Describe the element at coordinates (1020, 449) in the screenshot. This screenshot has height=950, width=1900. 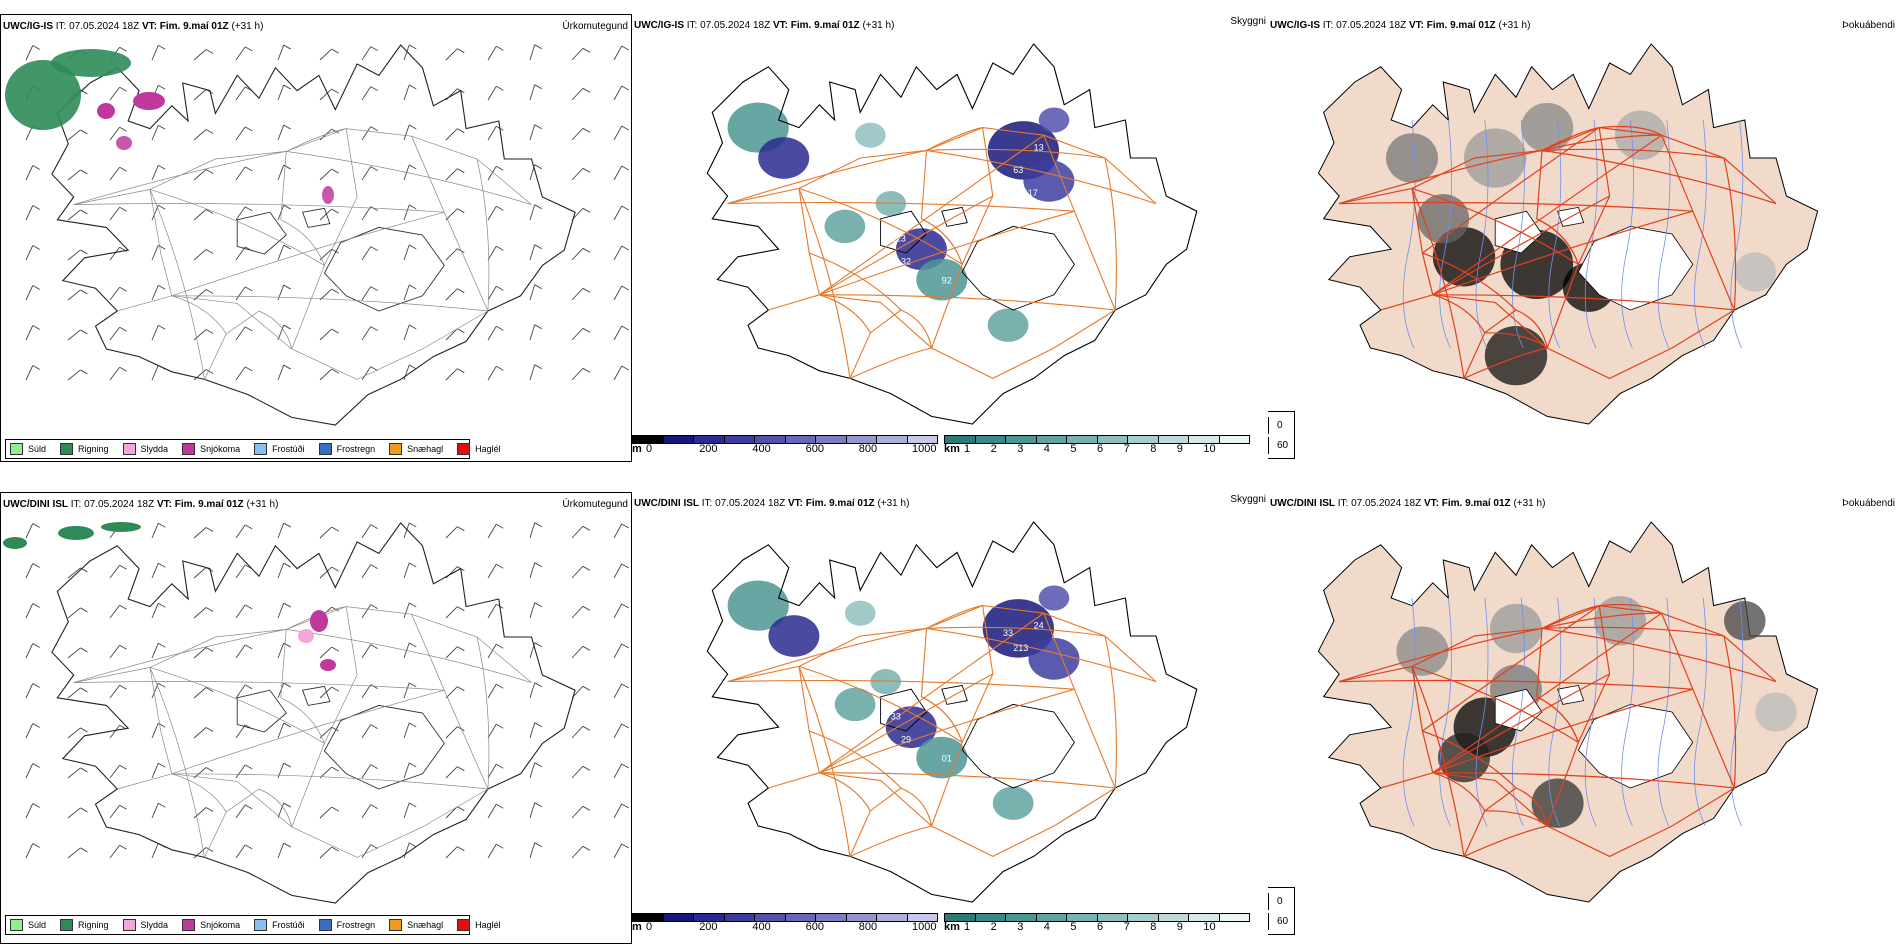
I see `scale-tick: 3` at that location.